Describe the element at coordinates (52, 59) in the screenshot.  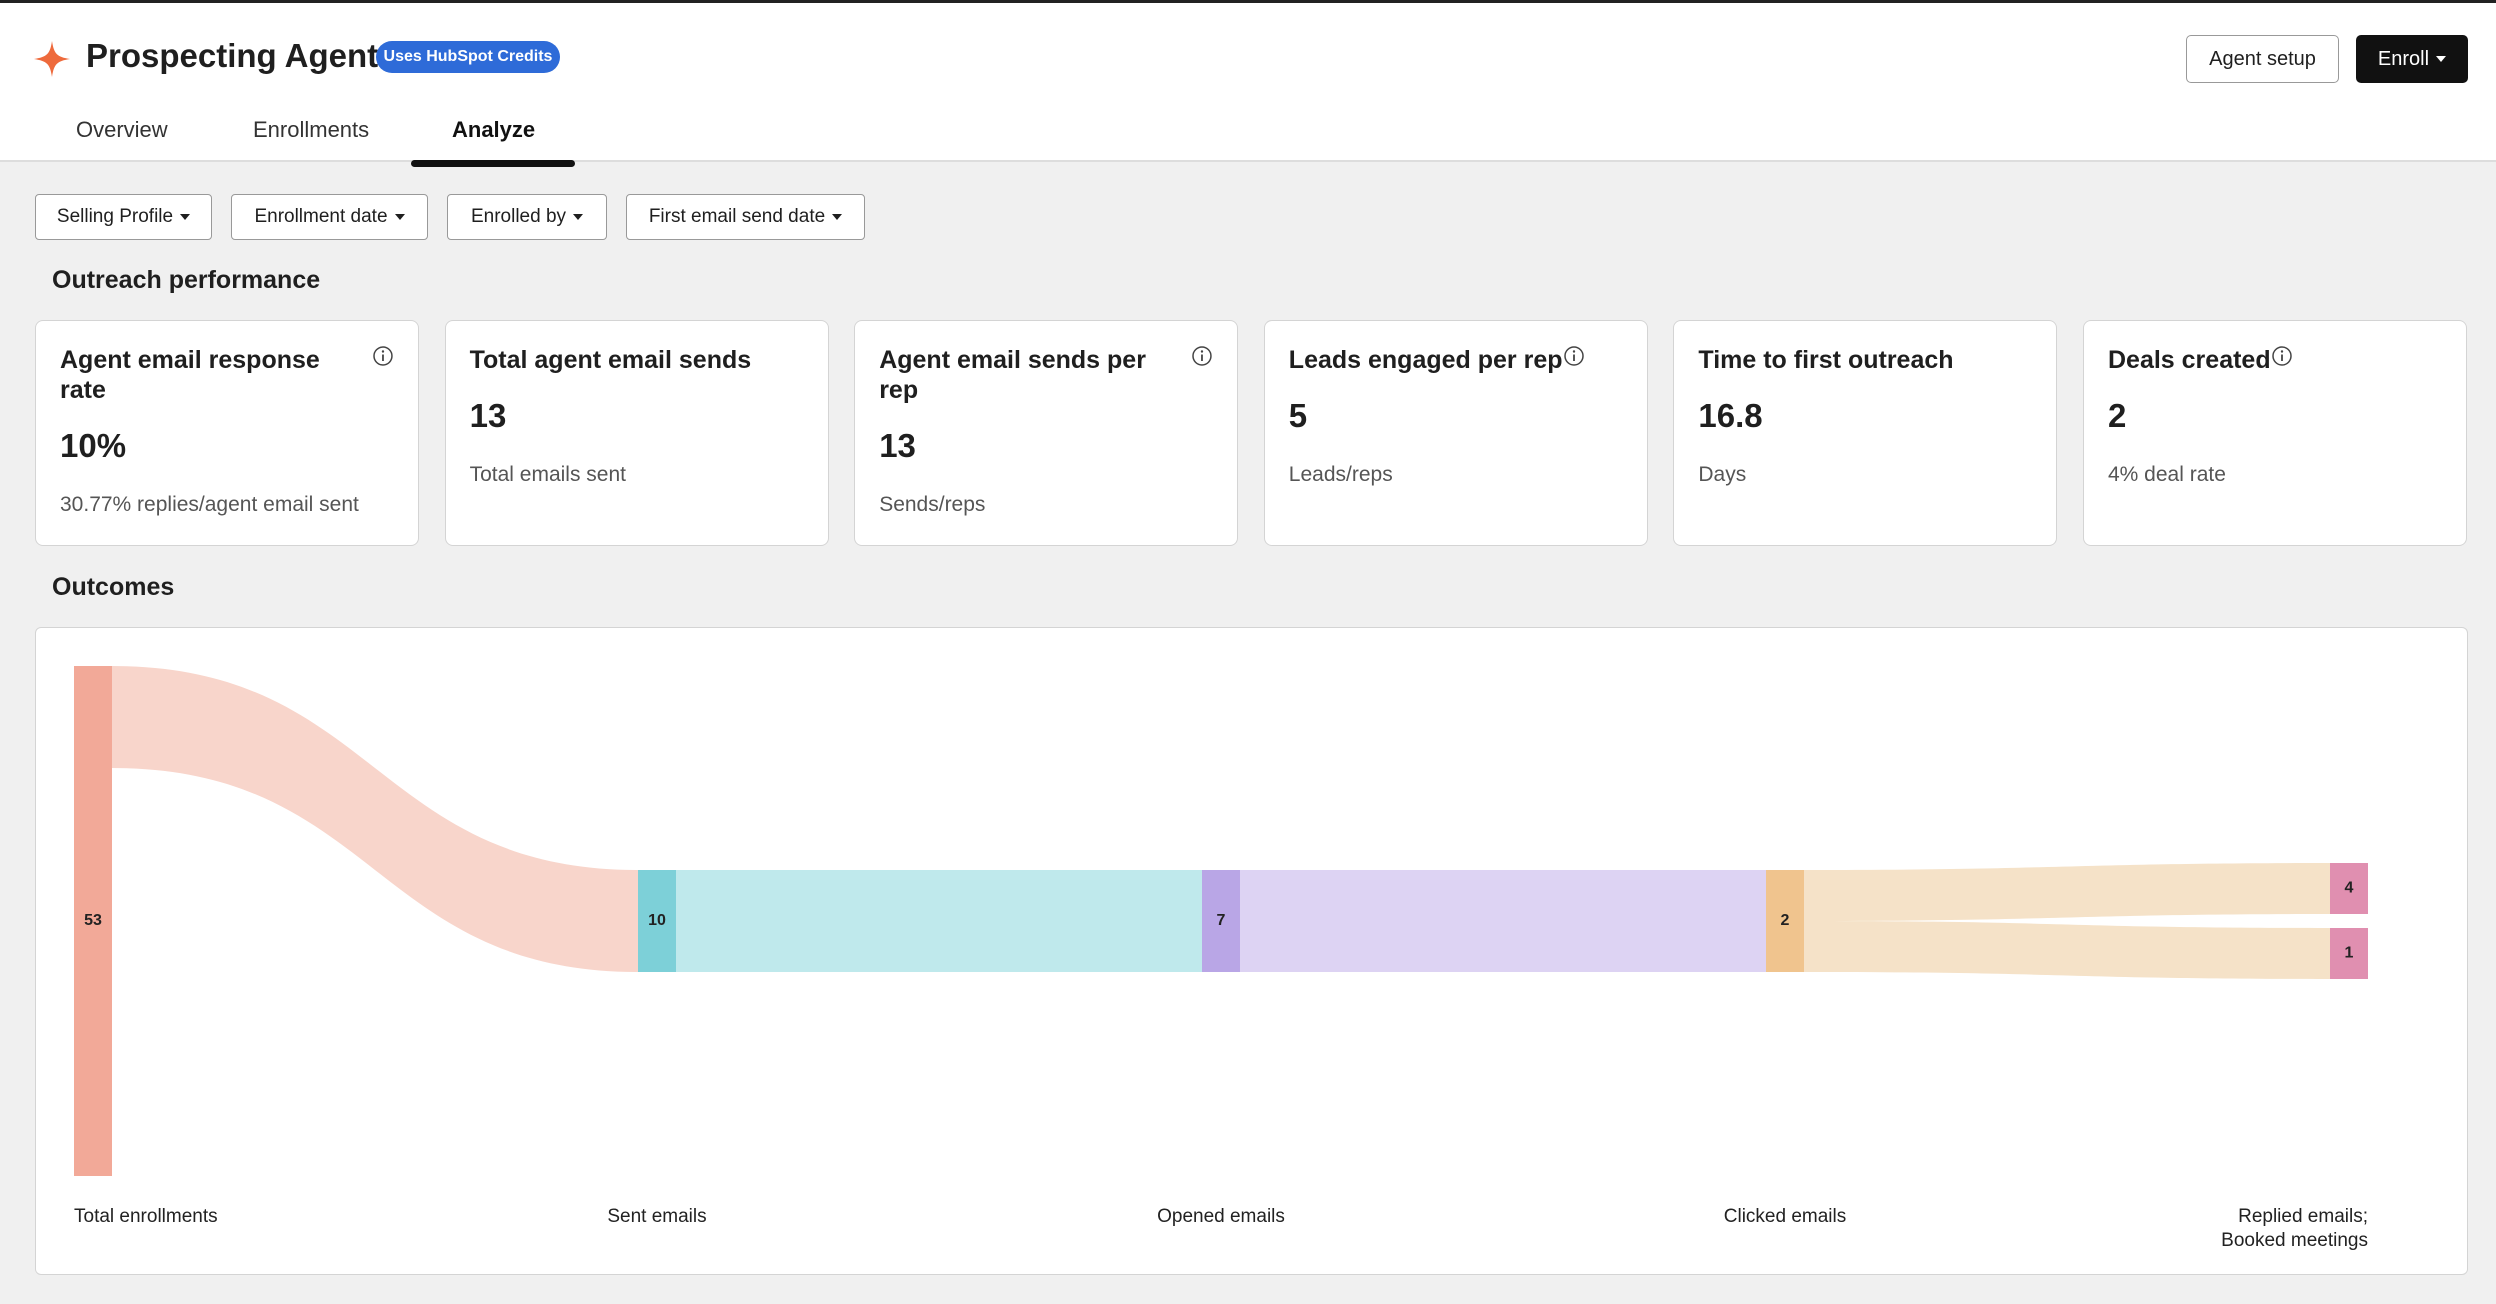
I see `logo` at that location.